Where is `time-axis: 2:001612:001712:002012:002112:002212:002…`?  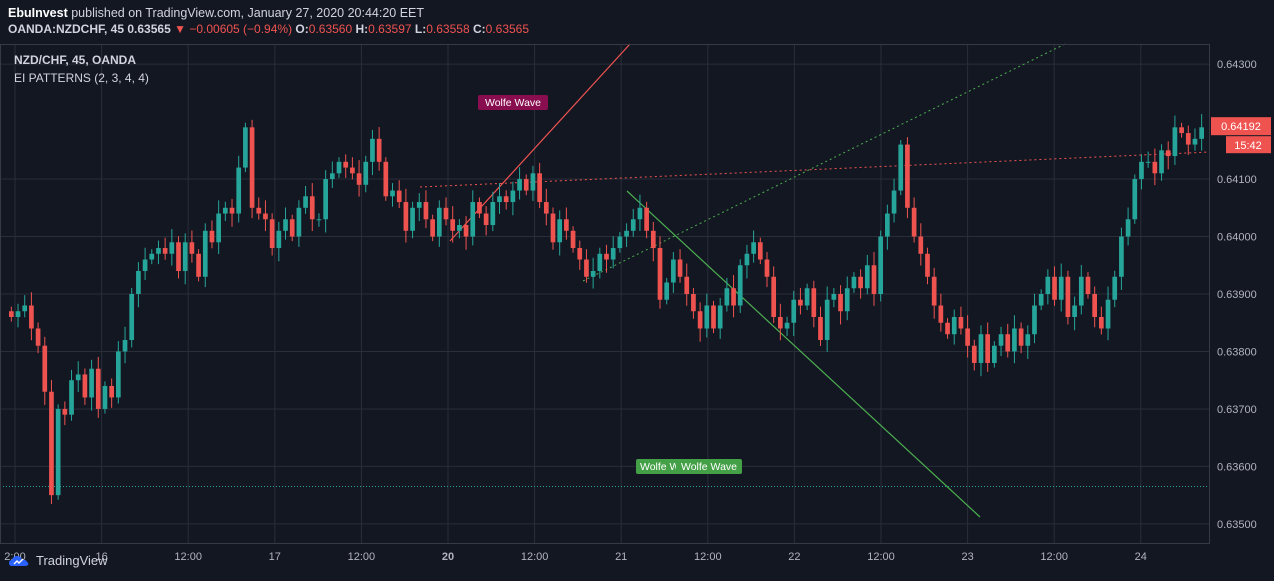 time-axis: 2:001612:001712:002012:002112:002212:002… is located at coordinates (575, 557).